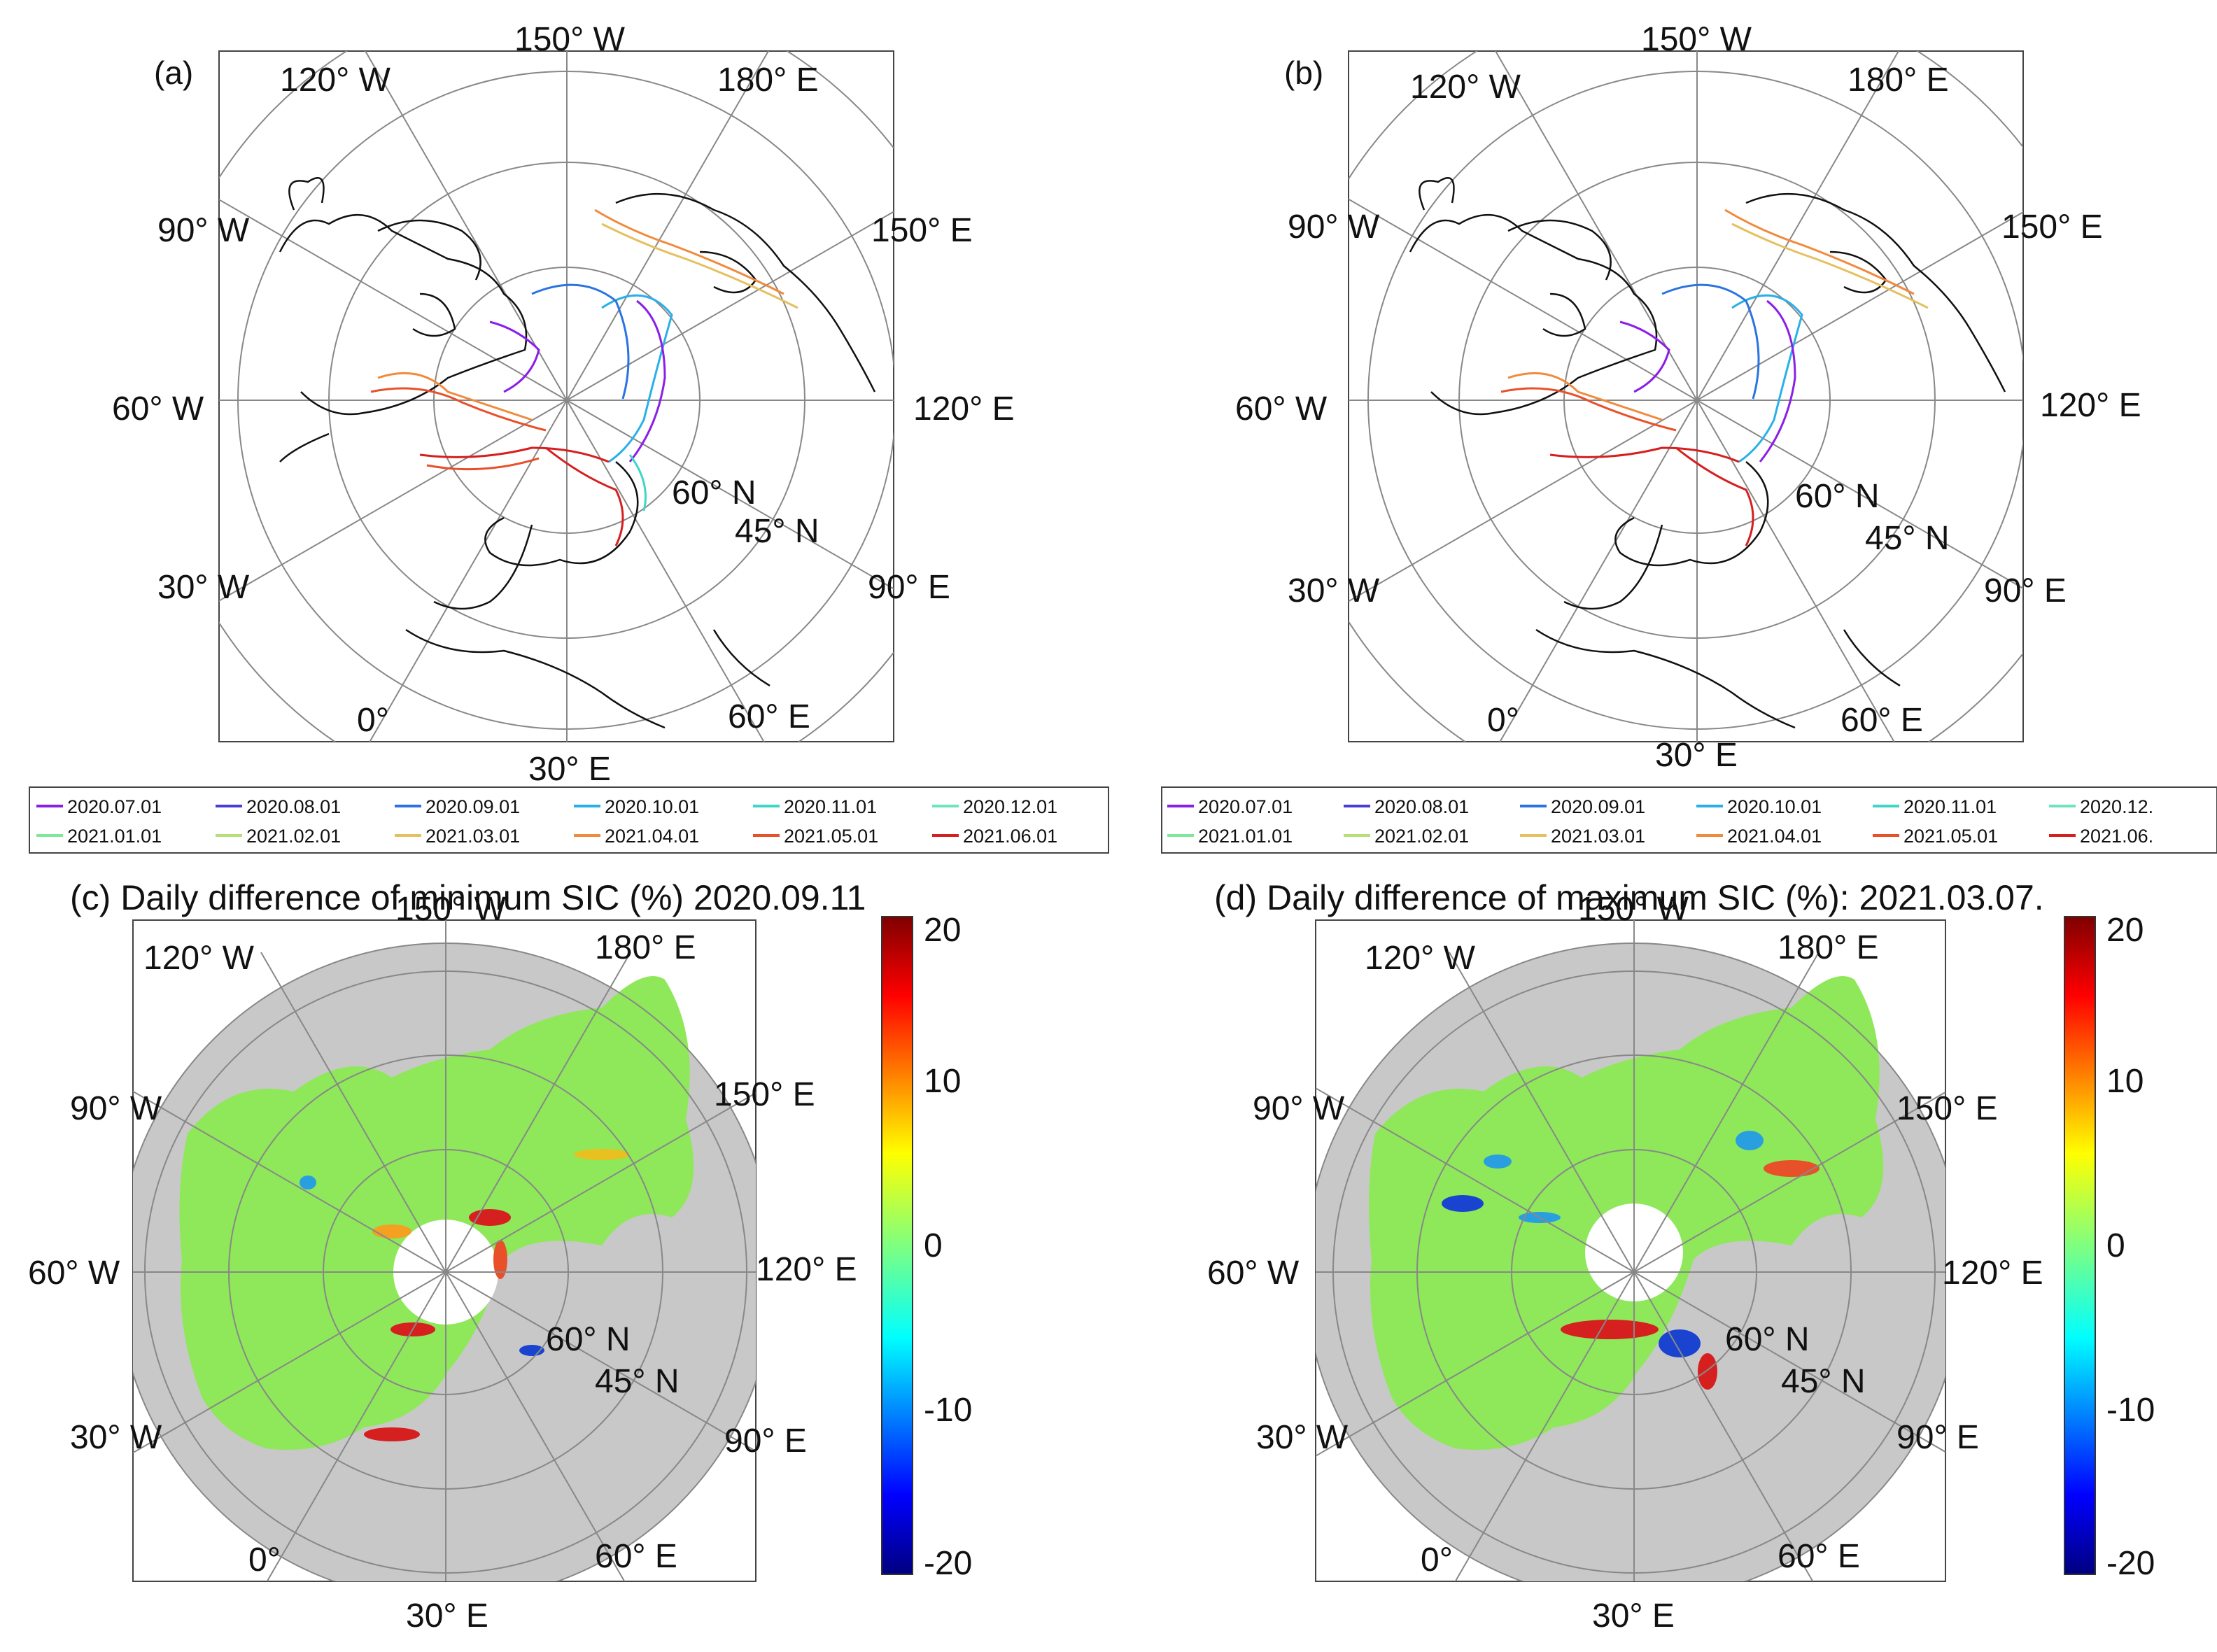  Describe the element at coordinates (2116, 836) in the screenshot. I see `legend-label: 2021.06.` at that location.